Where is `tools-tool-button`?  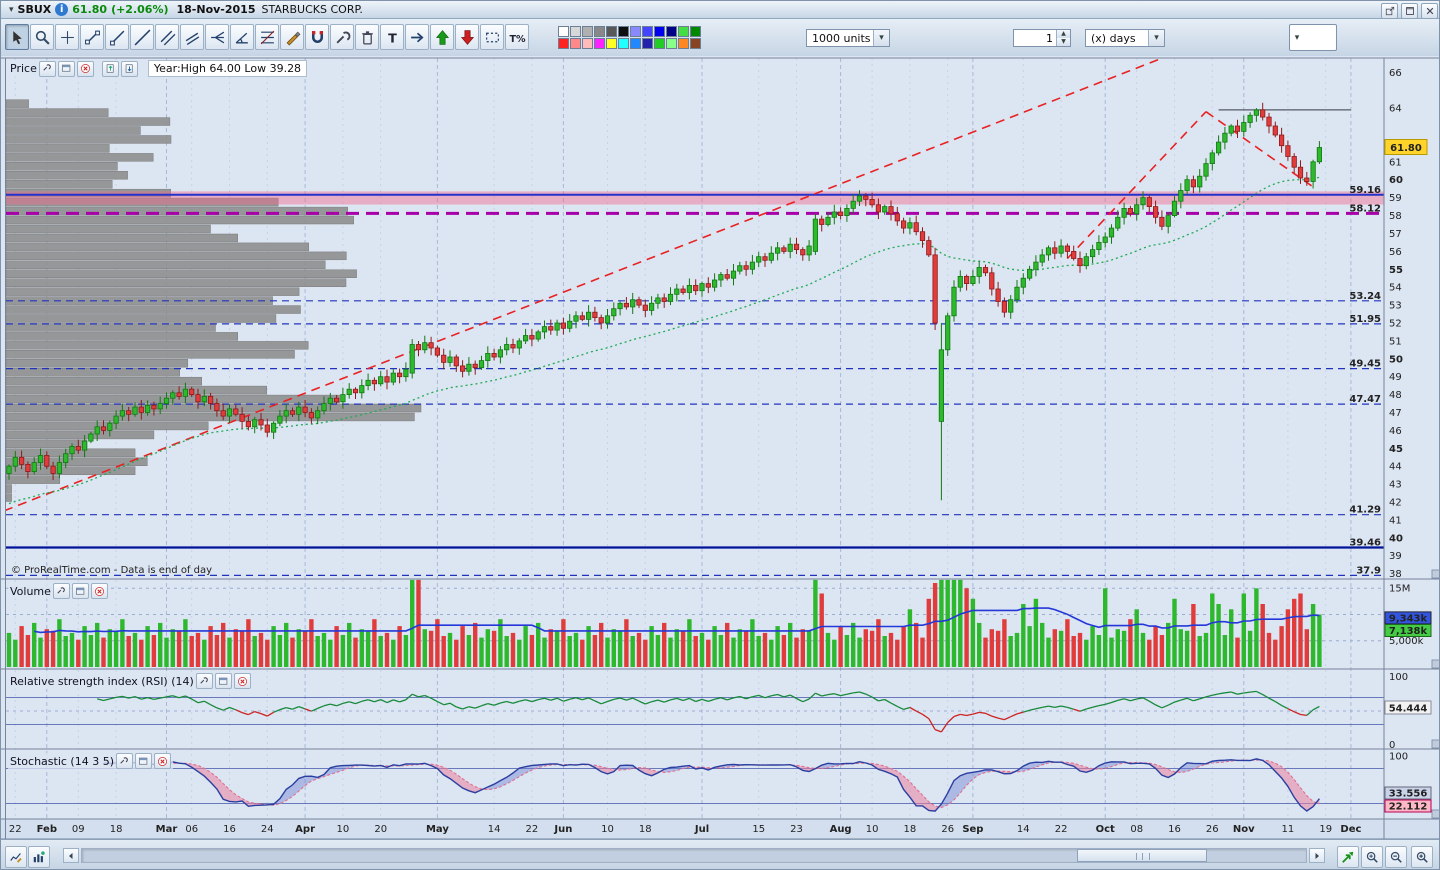 tools-tool-button is located at coordinates (342, 37).